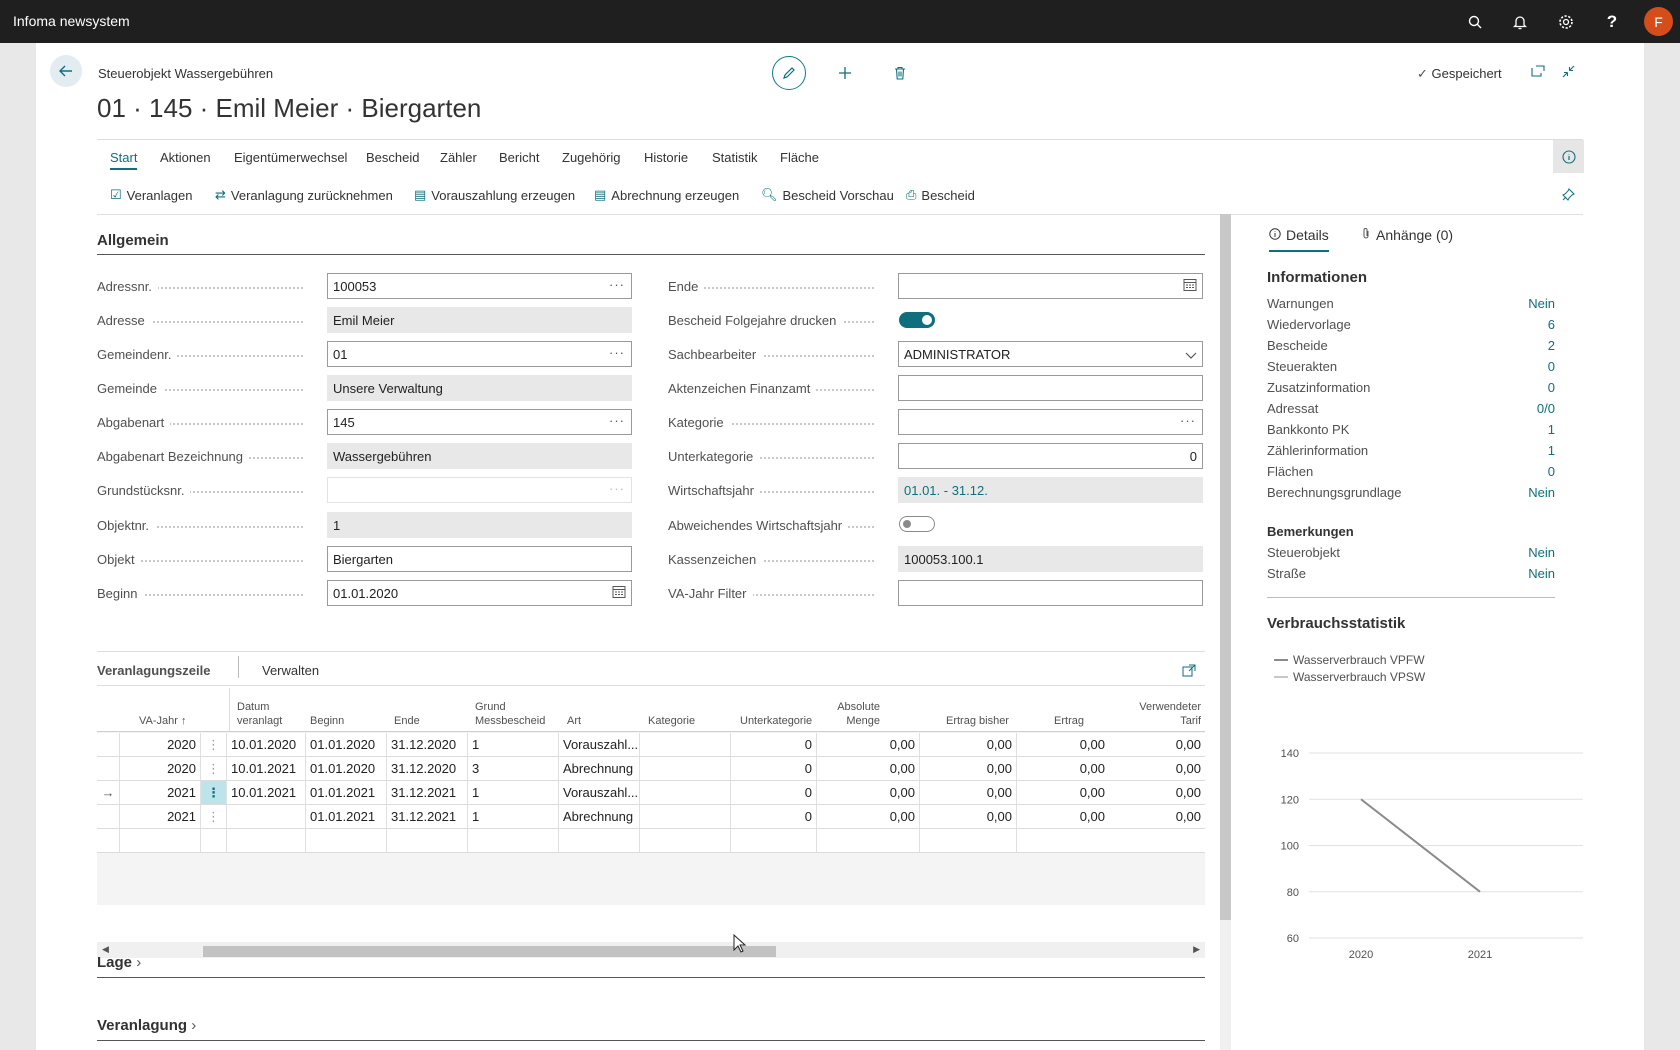 The width and height of the screenshot is (1680, 1050). Describe the element at coordinates (800, 157) in the screenshot. I see `menu-flaeche: Fläche` at that location.